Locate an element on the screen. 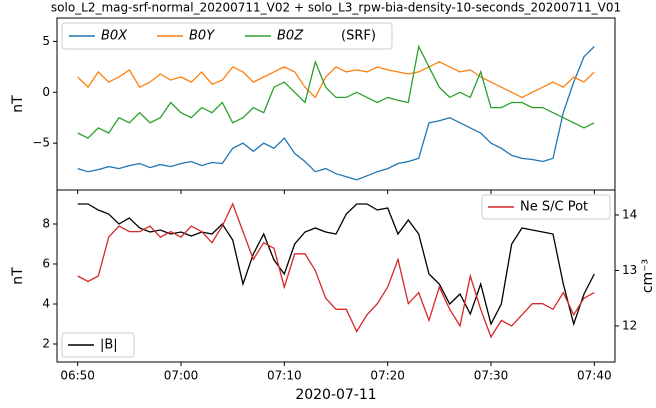 The height and width of the screenshot is (408, 656). legend: Ne S/C Pot is located at coordinates (546, 207).